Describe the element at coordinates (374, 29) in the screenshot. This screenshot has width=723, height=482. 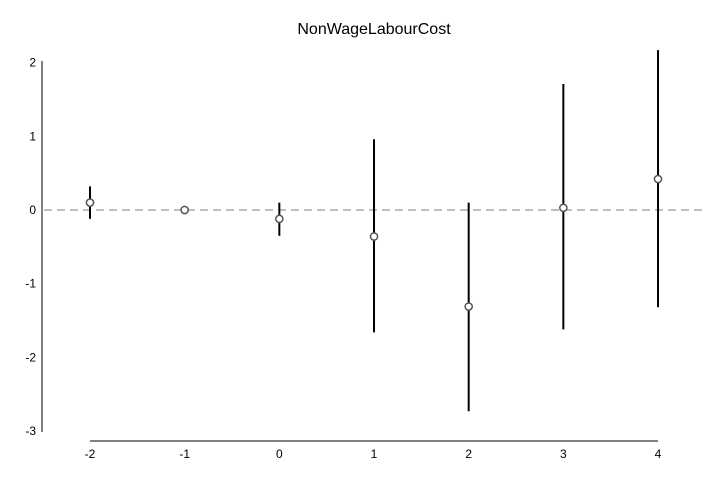
I see `chart-title: NonWageLabourCost` at that location.